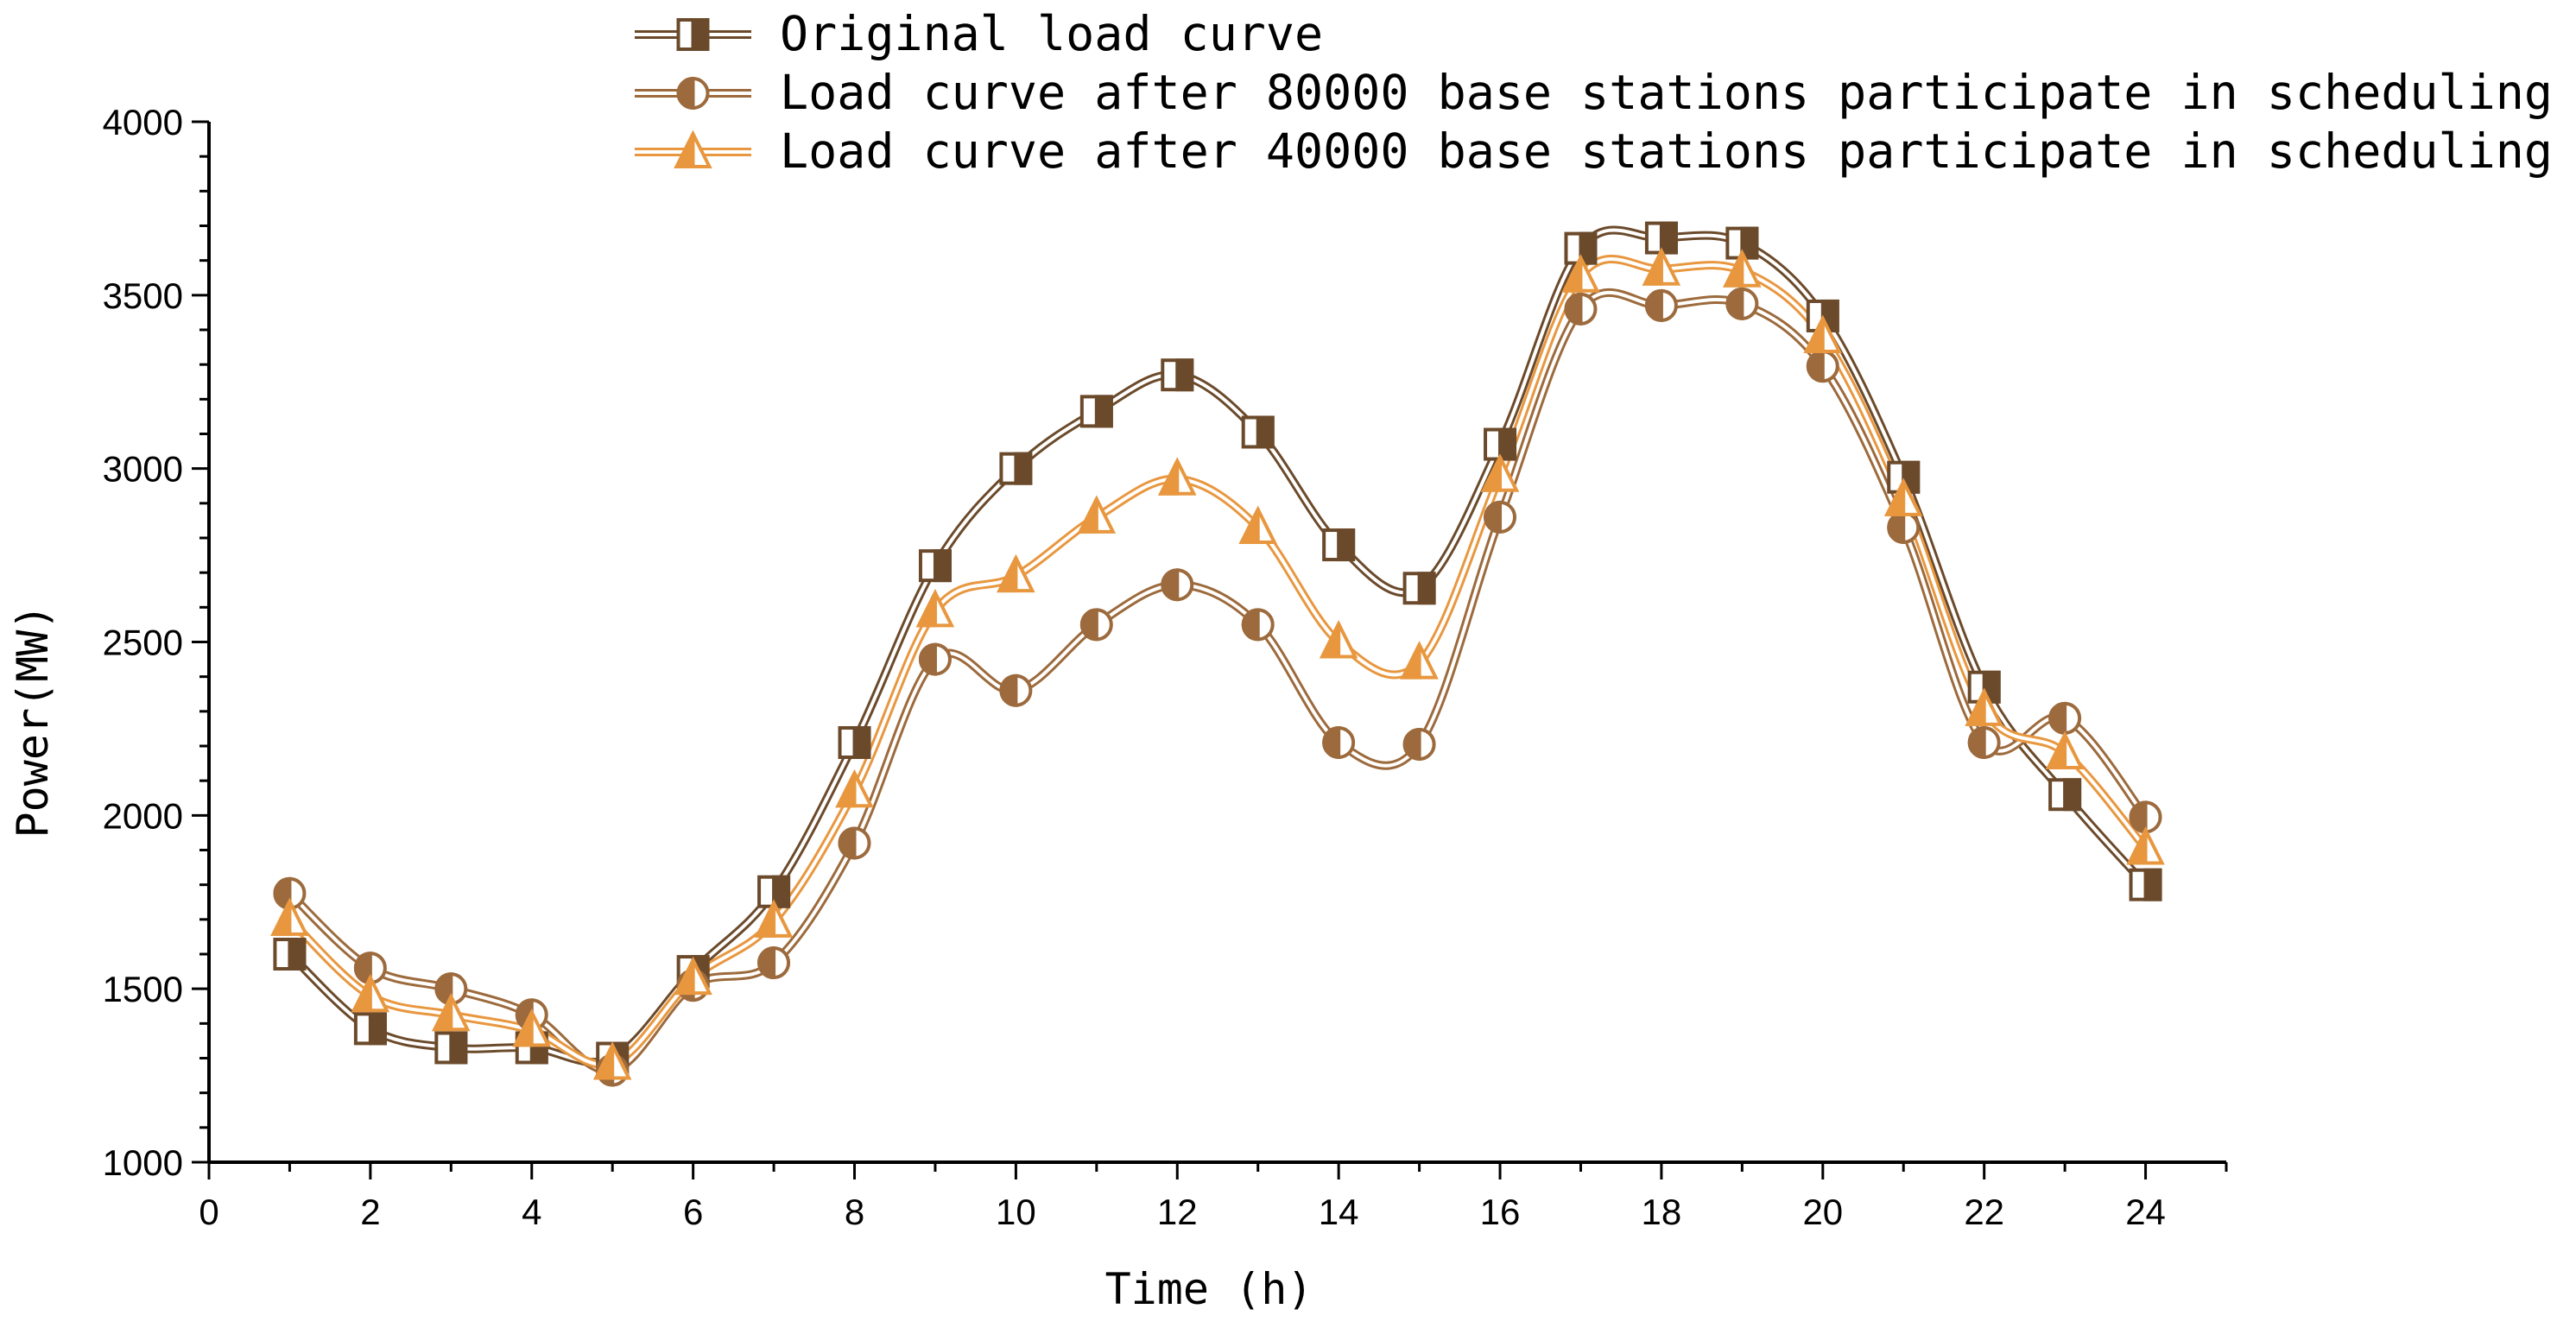 Image resolution: width=2576 pixels, height=1328 pixels. What do you see at coordinates (531, 1212) in the screenshot?
I see `x-tick-label: 4` at bounding box center [531, 1212].